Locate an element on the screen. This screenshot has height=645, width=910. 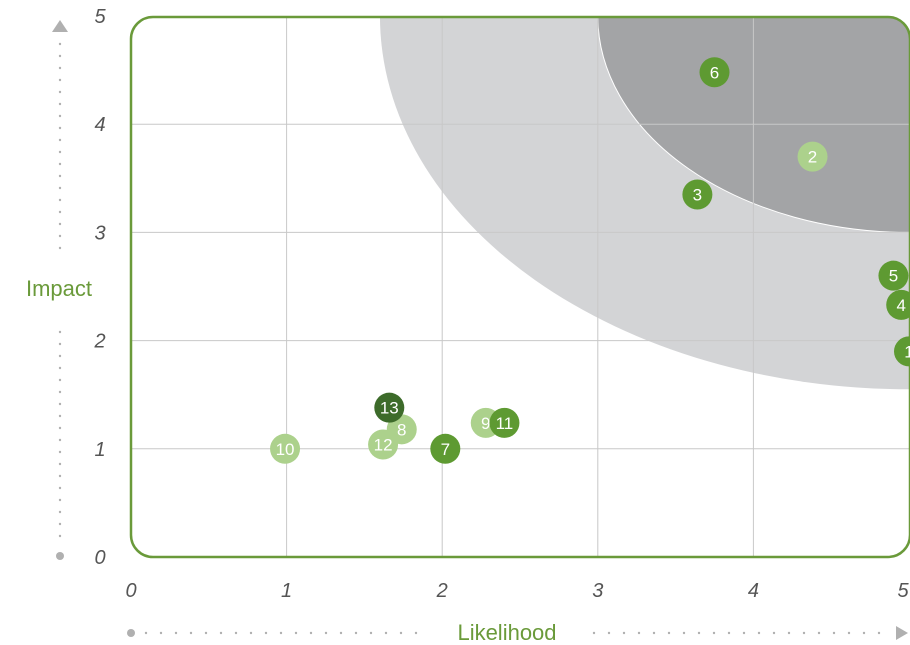
y-tick-label: 4 is located at coordinates (99, 125).